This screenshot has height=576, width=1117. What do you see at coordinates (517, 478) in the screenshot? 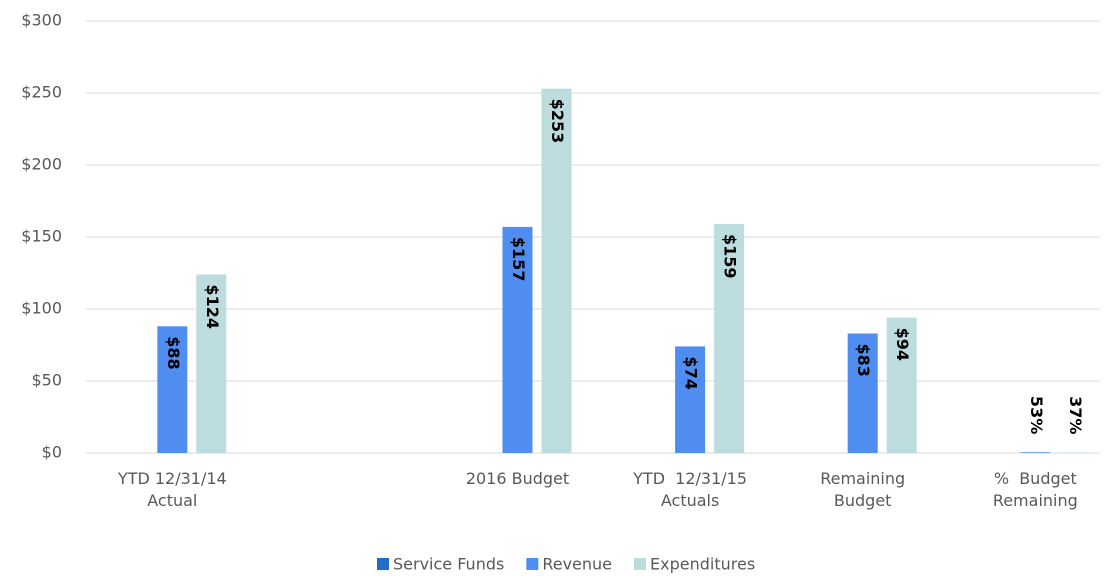
I see `x-tick-label: 2016 Budget` at bounding box center [517, 478].